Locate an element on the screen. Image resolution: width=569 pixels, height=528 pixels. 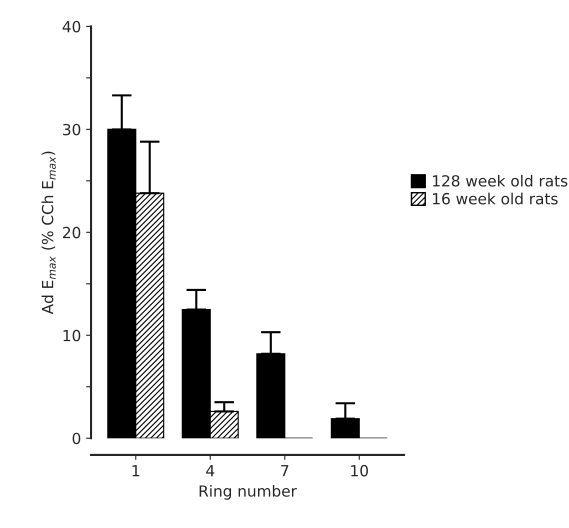
x-tick-label: 1 is located at coordinates (136, 470).